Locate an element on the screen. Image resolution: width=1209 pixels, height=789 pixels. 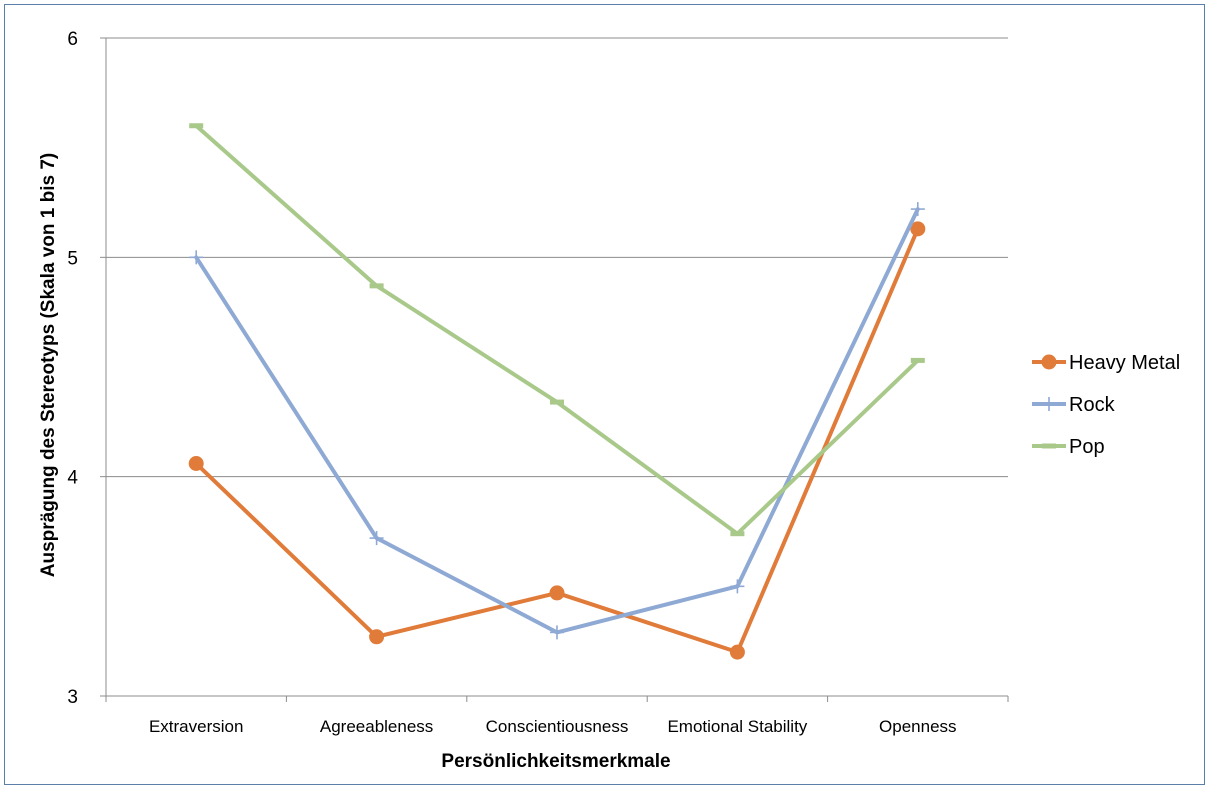
legend: Heavy Metal Rock Pop is located at coordinates (1106, 405).